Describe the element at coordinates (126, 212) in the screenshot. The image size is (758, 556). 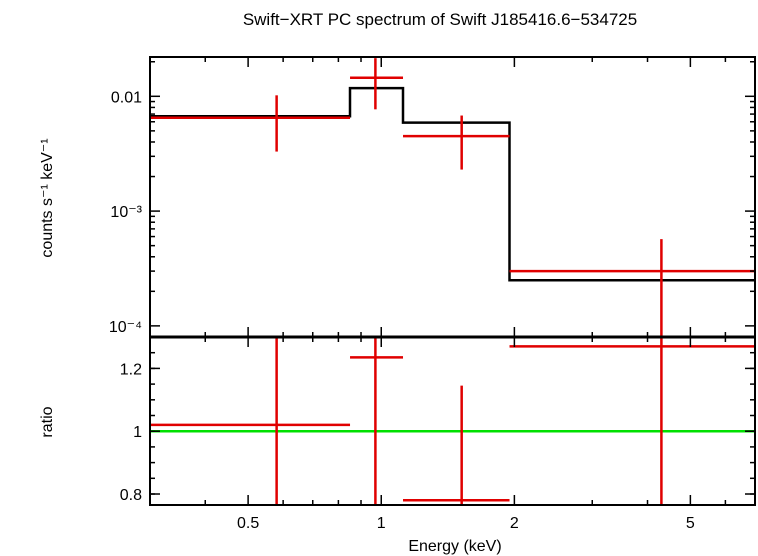
I see `top-y-tick-label-1: 10⁻³` at that location.